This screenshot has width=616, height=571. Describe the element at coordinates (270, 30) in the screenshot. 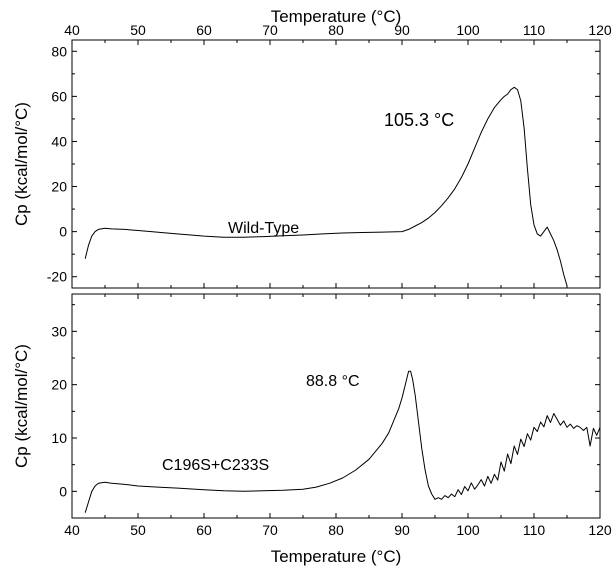

I see `top-x-tick-label: 70` at that location.